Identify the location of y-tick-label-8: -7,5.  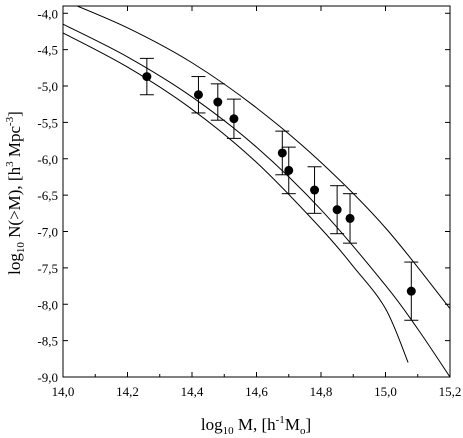
(47, 268).